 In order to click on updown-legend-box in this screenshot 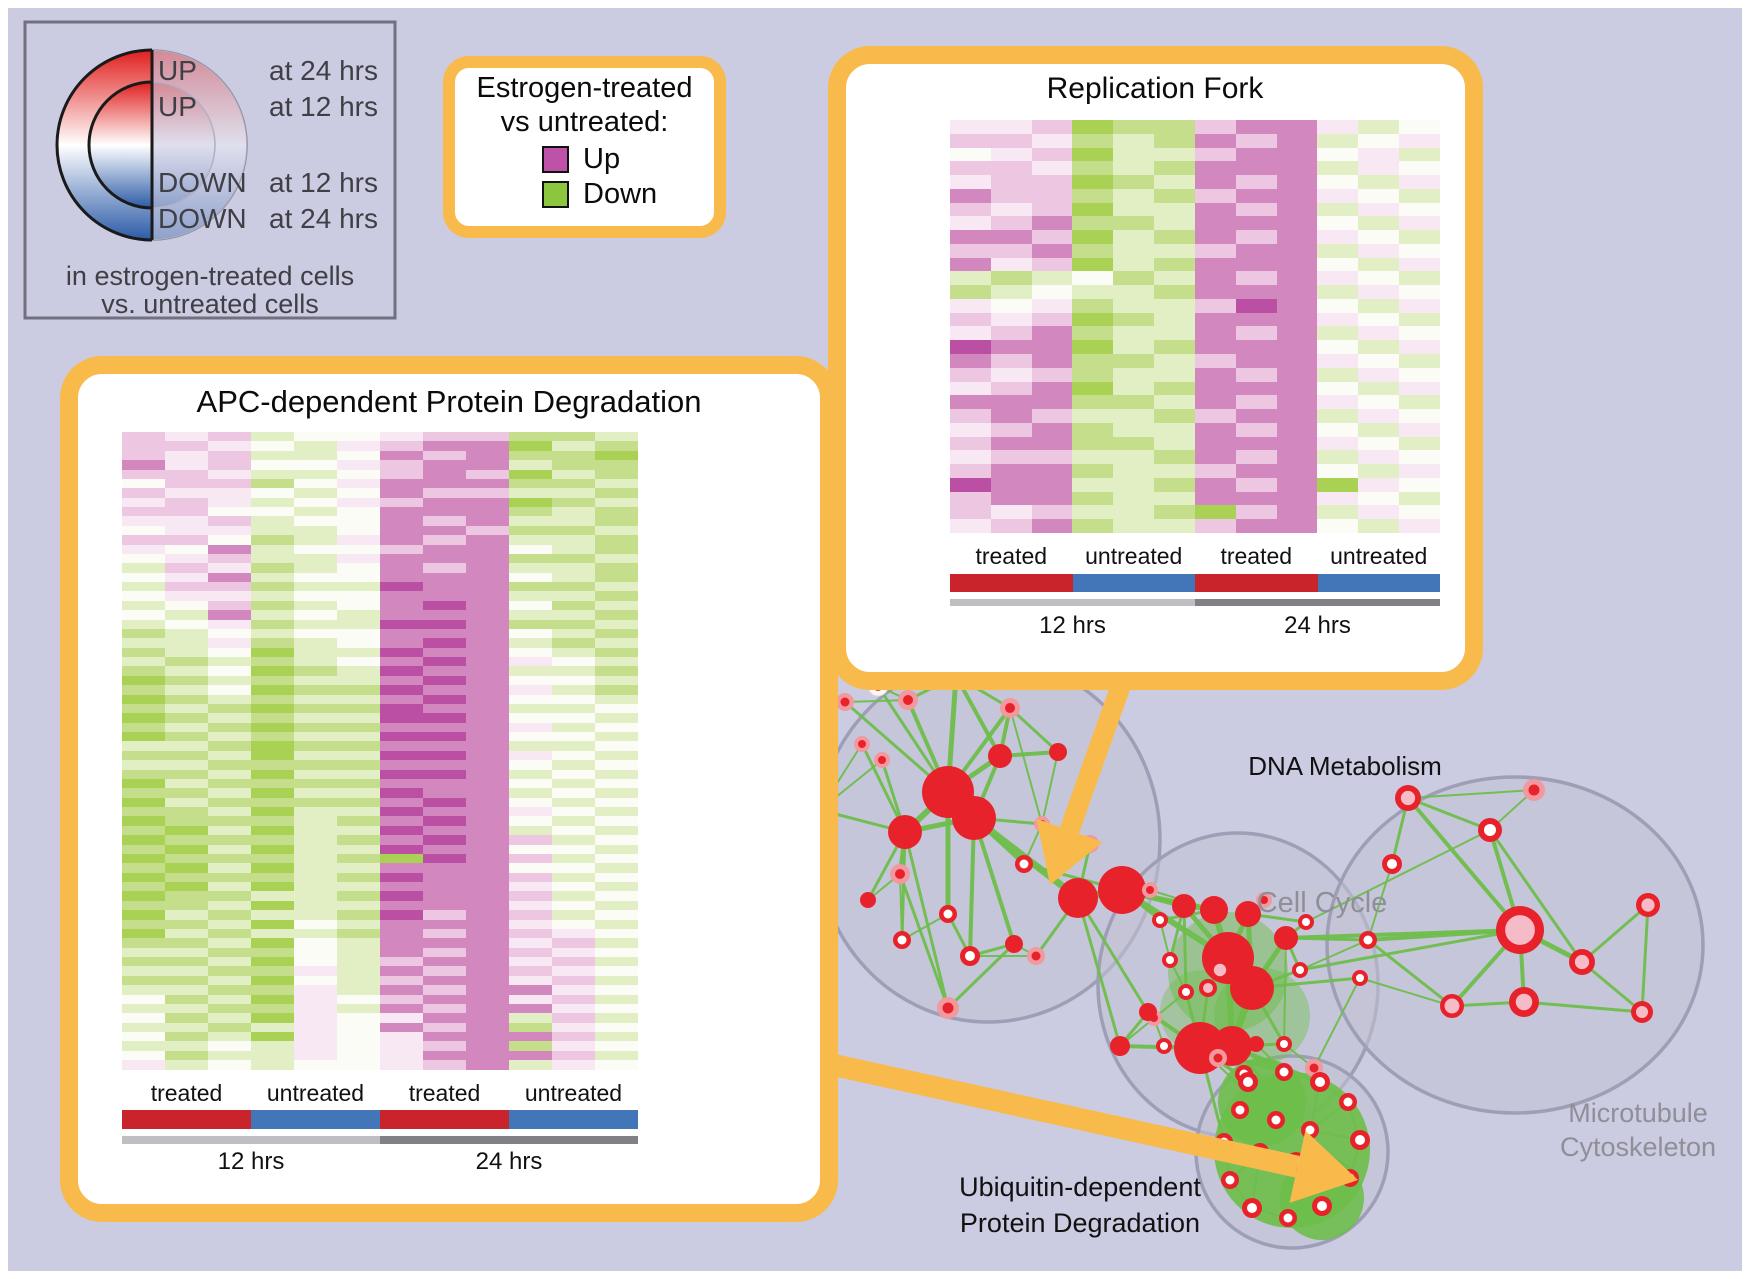, I will do `click(584, 147)`.